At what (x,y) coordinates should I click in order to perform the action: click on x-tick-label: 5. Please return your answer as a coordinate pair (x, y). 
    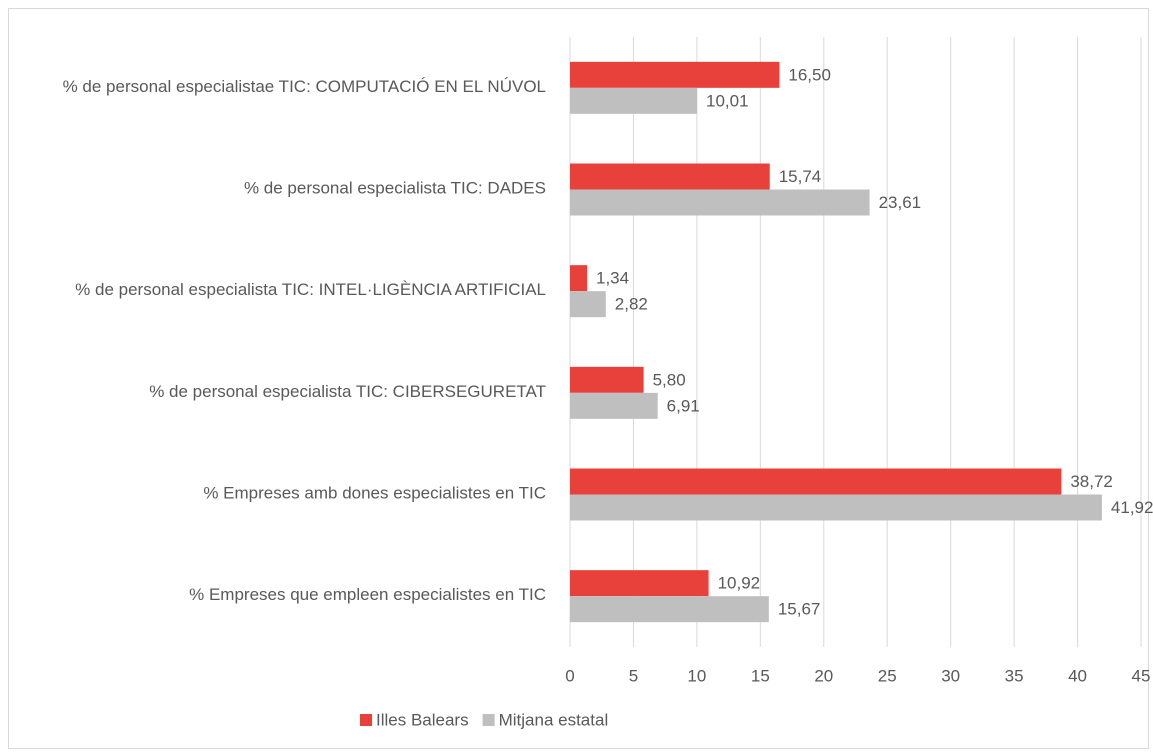
    Looking at the image, I should click on (633, 675).